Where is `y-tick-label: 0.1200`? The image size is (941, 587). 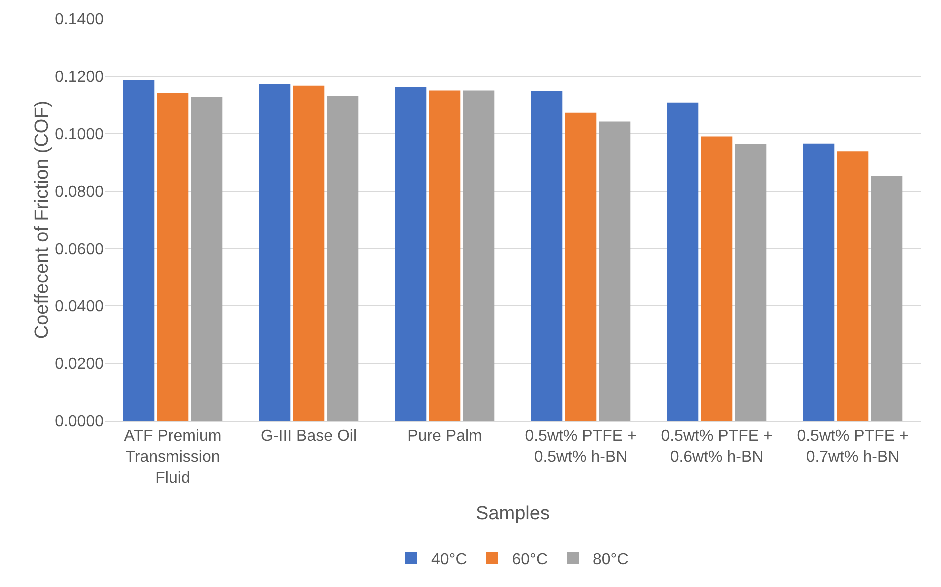 y-tick-label: 0.1200 is located at coordinates (79, 77).